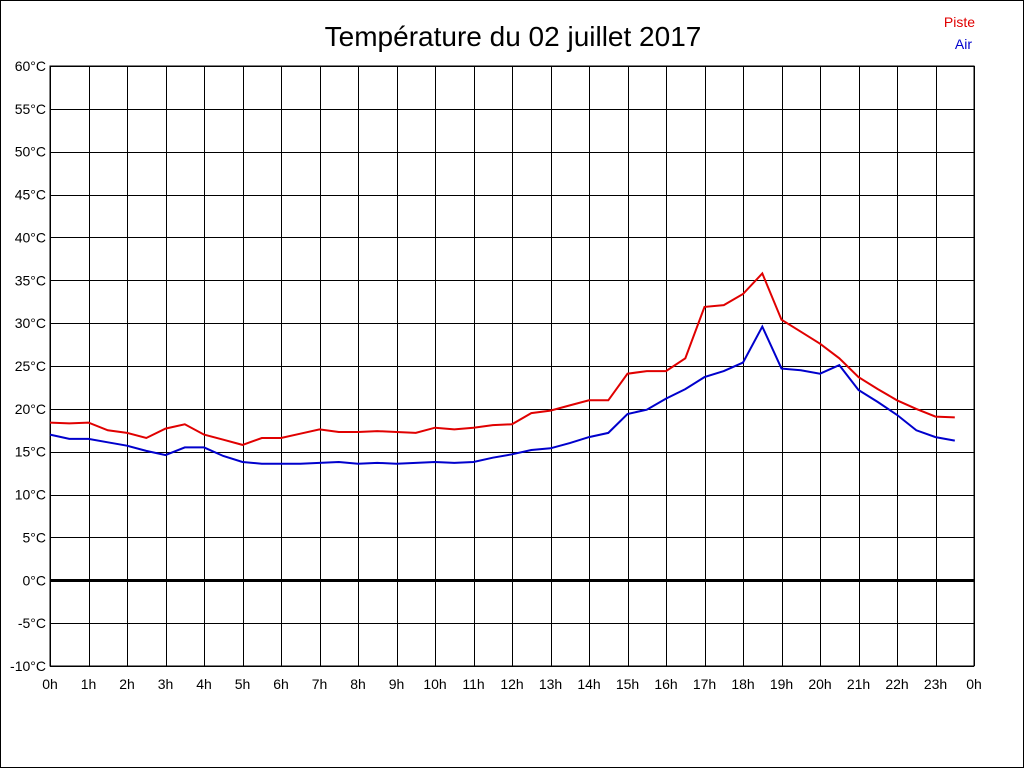  Describe the element at coordinates (358, 684) in the screenshot. I see `x-tick-label: 8h` at that location.